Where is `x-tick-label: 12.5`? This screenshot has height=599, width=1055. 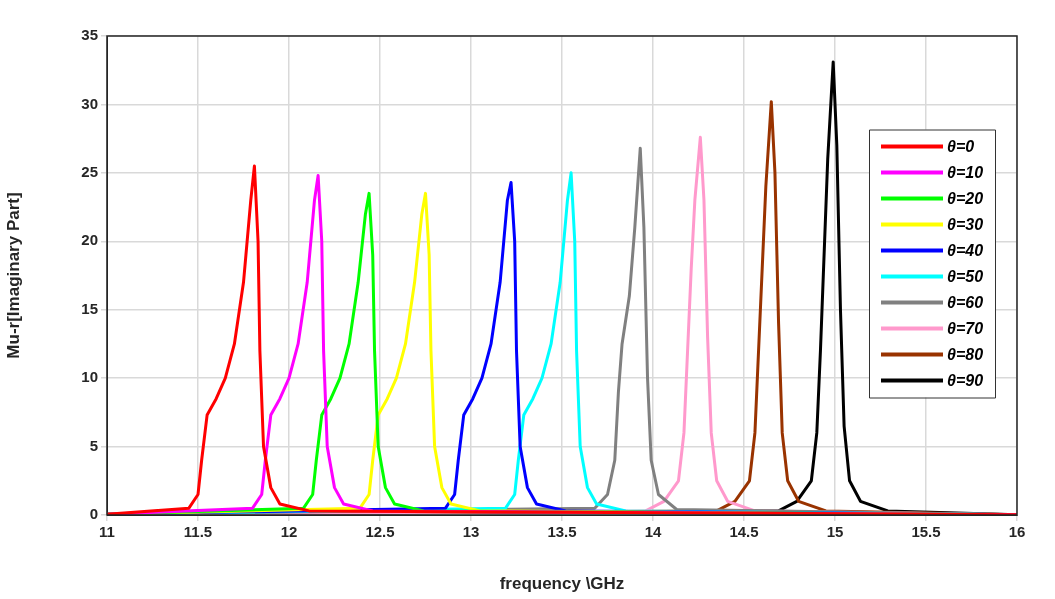 x-tick-label: 12.5 is located at coordinates (380, 532).